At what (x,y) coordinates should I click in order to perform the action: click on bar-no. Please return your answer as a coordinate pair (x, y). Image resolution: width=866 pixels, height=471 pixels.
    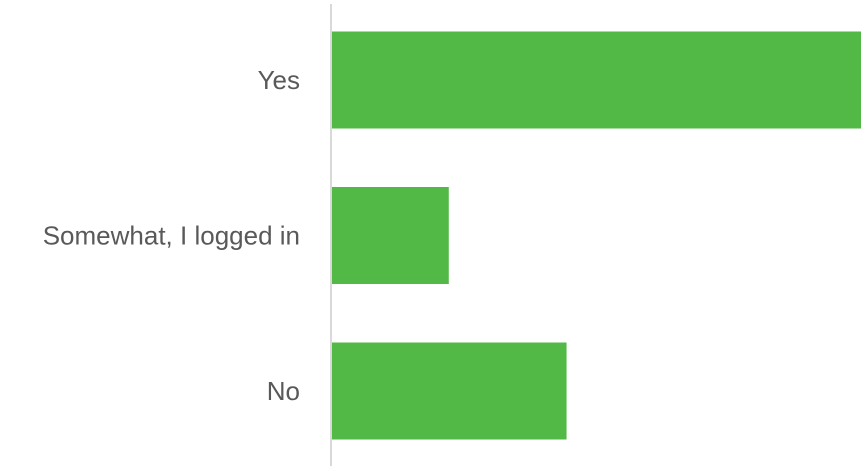
    Looking at the image, I should click on (449, 391).